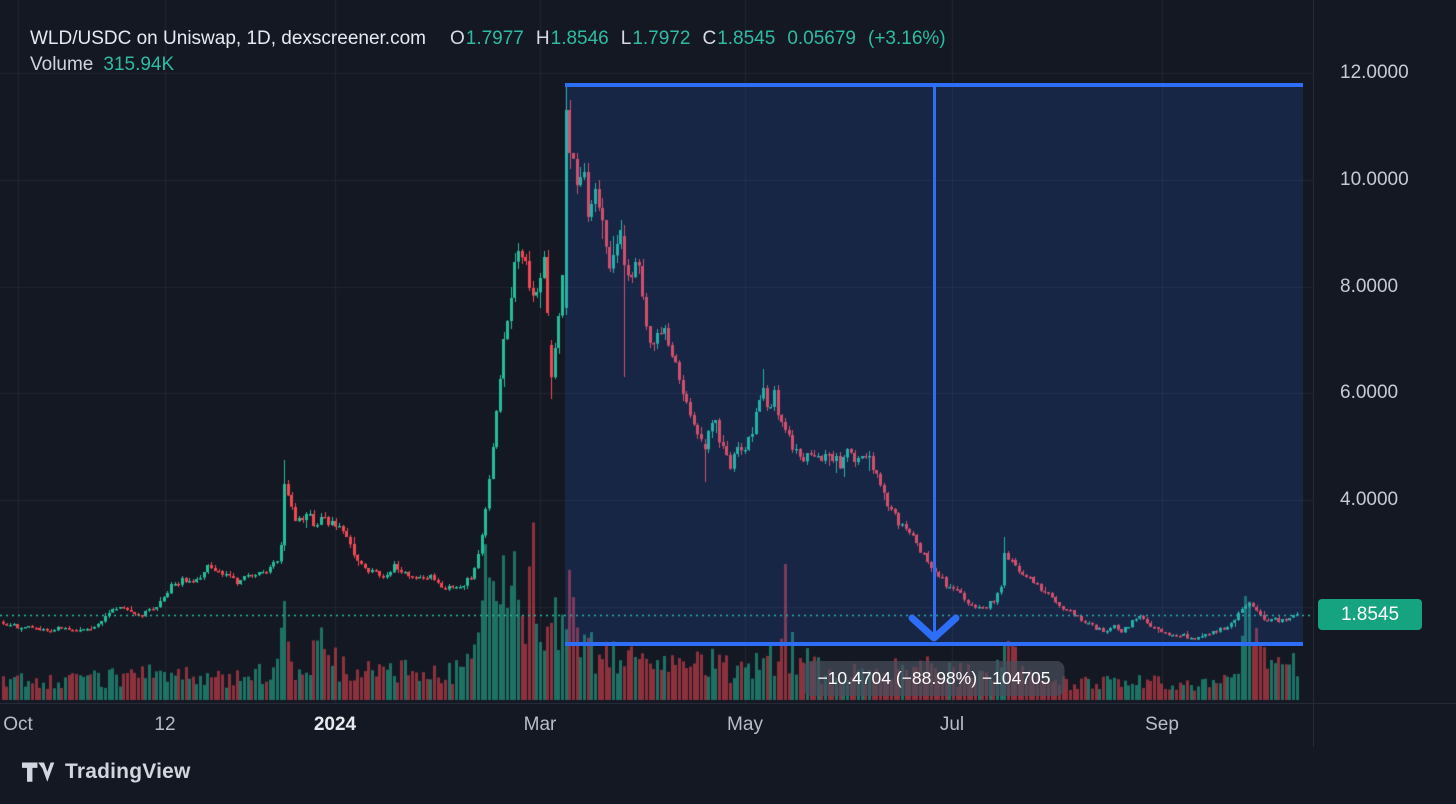 This screenshot has width=1456, height=804. I want to click on close-label: C, so click(709, 38).